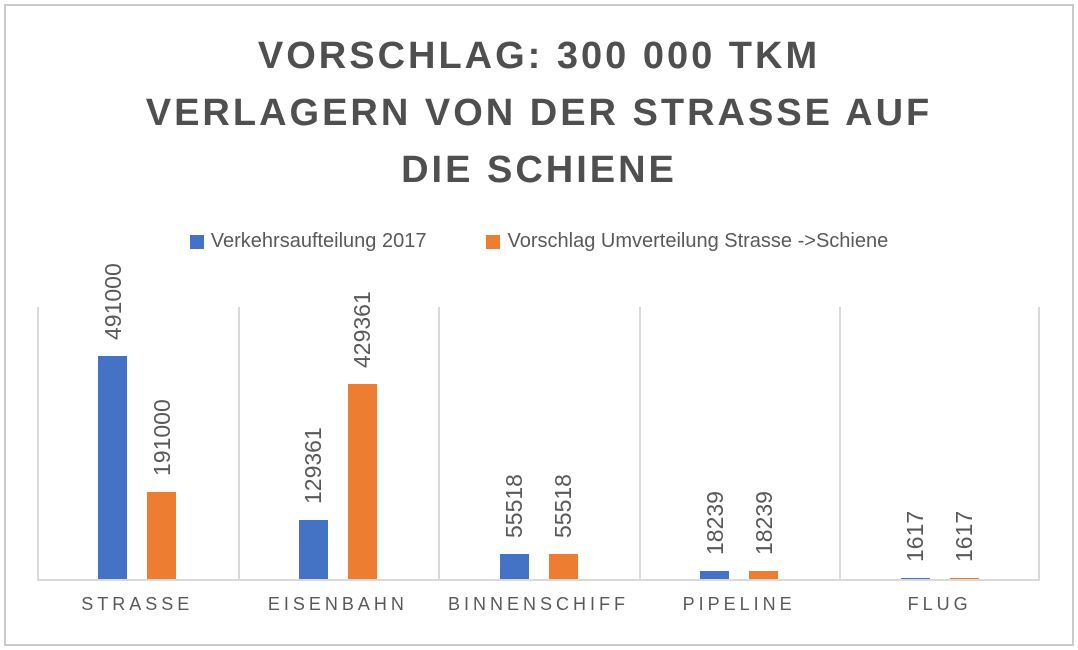 The height and width of the screenshot is (650, 1078). I want to click on bar-eisenbahn-series1, so click(313, 549).